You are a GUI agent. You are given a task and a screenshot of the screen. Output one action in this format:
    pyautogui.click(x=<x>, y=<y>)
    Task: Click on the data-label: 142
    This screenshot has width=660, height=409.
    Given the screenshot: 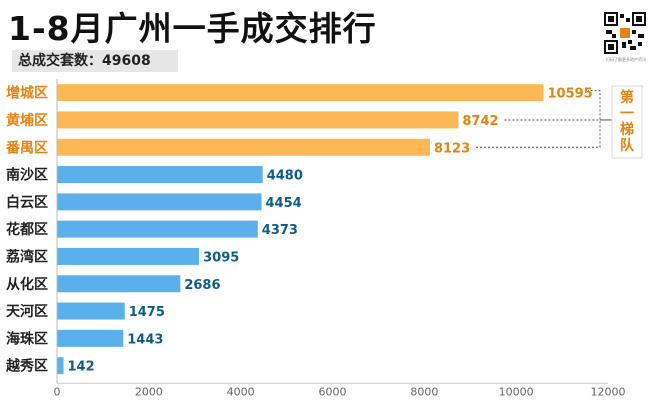 What is the action you would take?
    pyautogui.click(x=81, y=367)
    